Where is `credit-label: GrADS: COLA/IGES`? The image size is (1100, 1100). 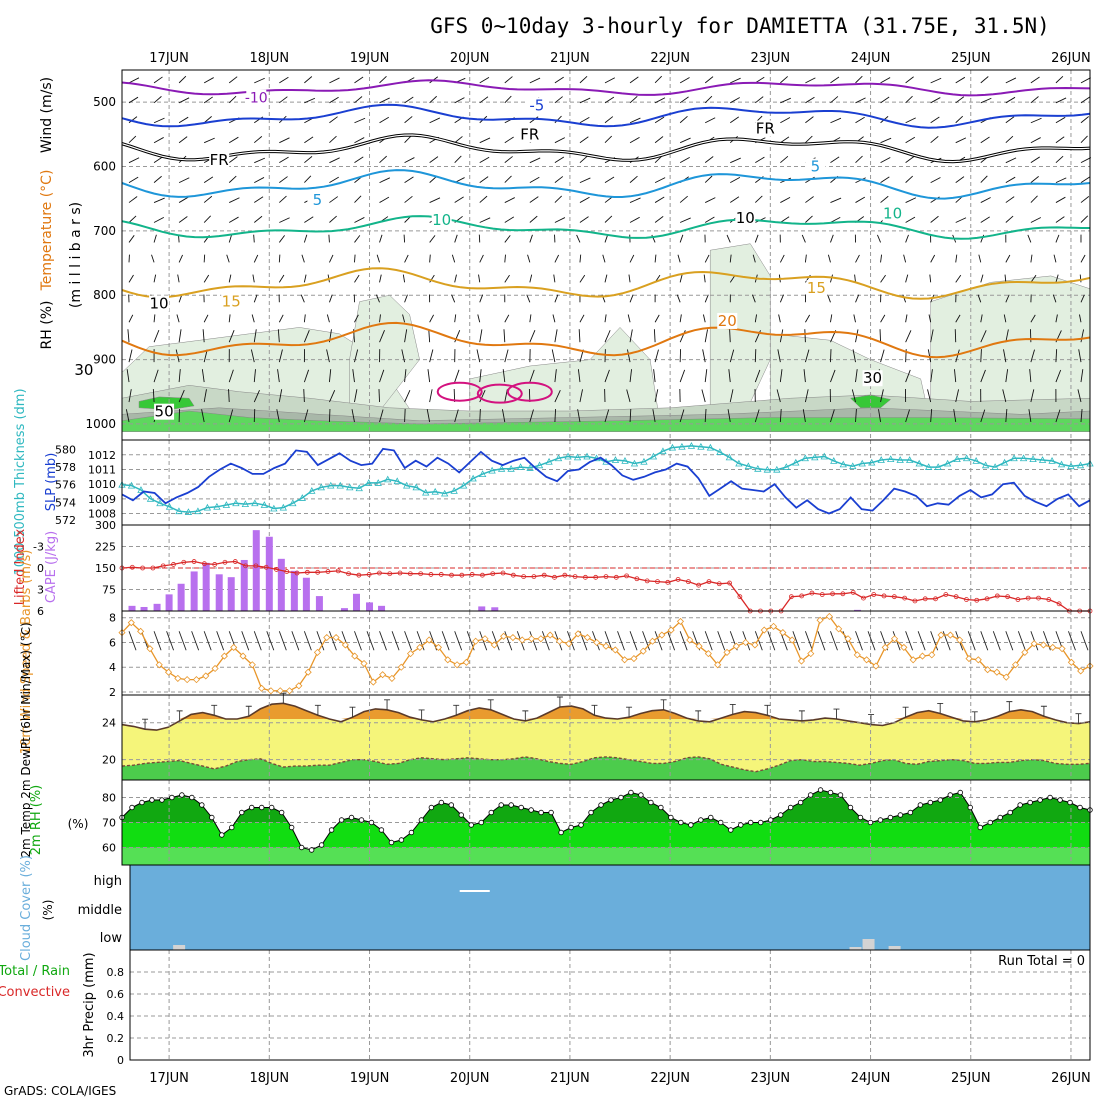 credit-label: GrADS: COLA/IGES is located at coordinates (60, 1091).